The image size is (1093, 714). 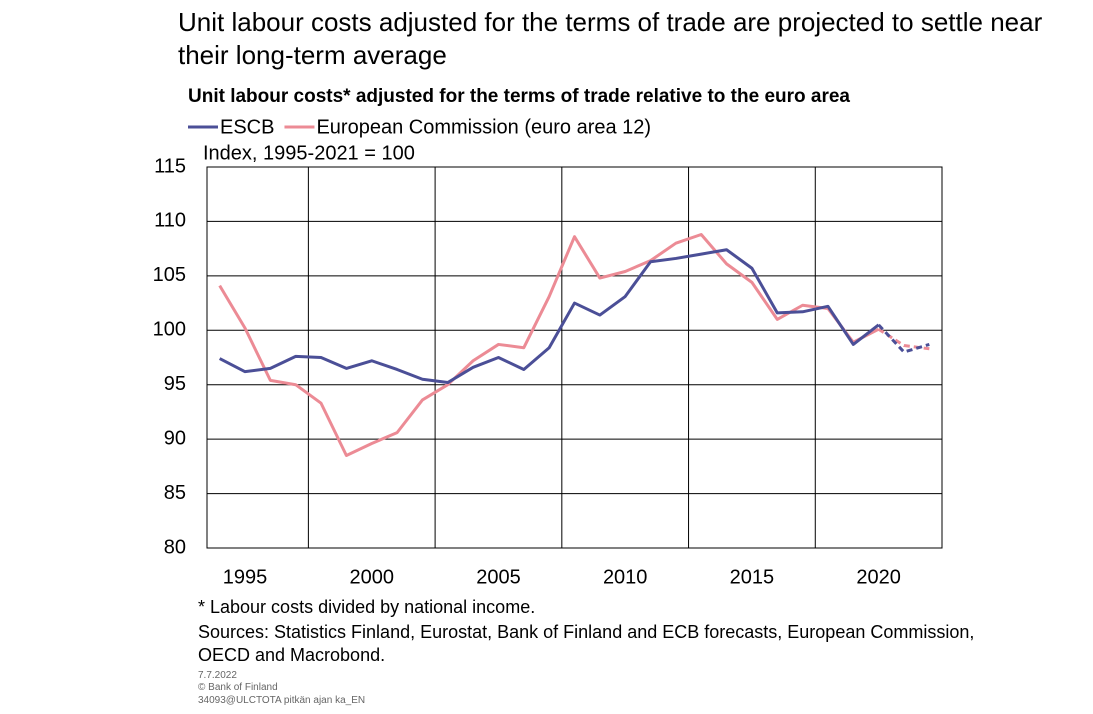 What do you see at coordinates (169, 330) in the screenshot?
I see `y-tick-label: 100` at bounding box center [169, 330].